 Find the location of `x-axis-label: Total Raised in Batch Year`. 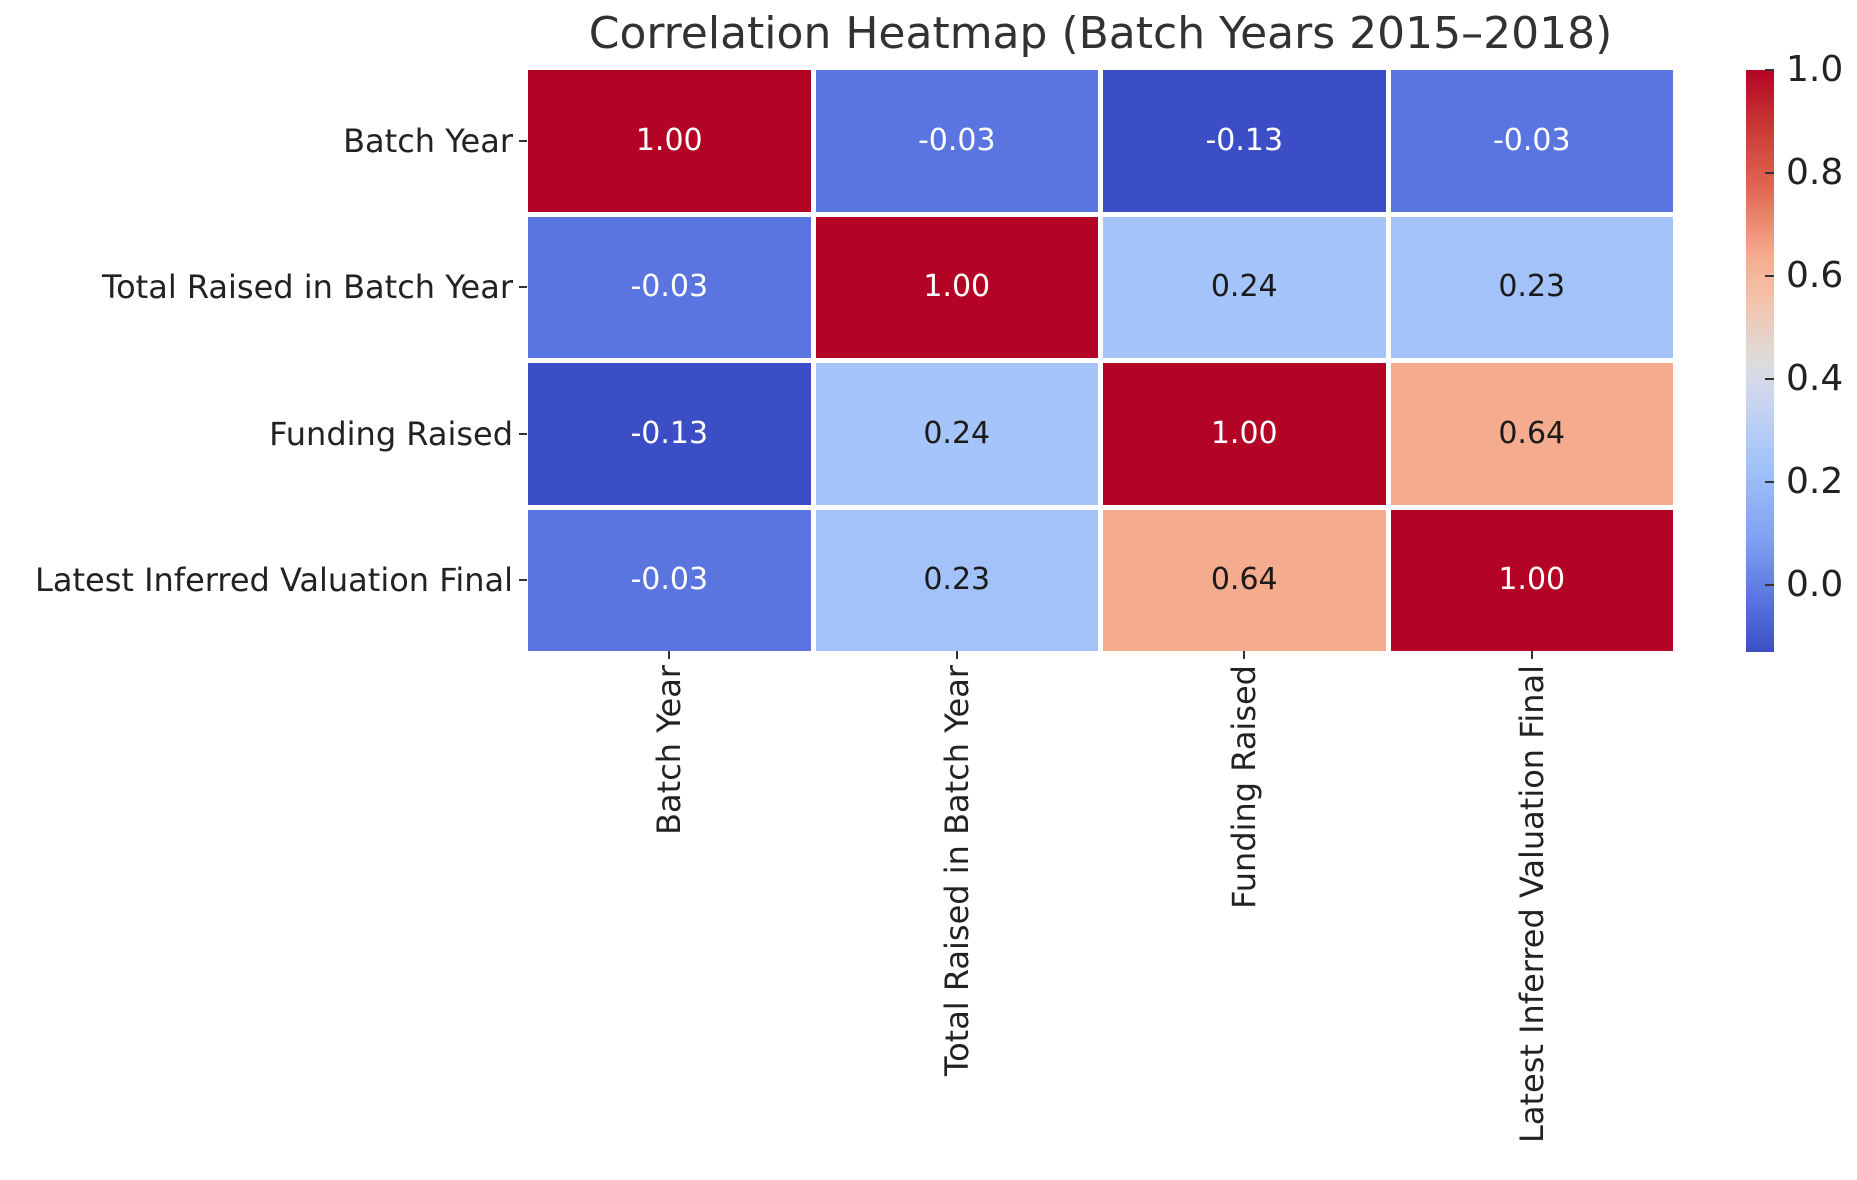

x-axis-label: Total Raised in Batch Year is located at coordinates (956, 871).